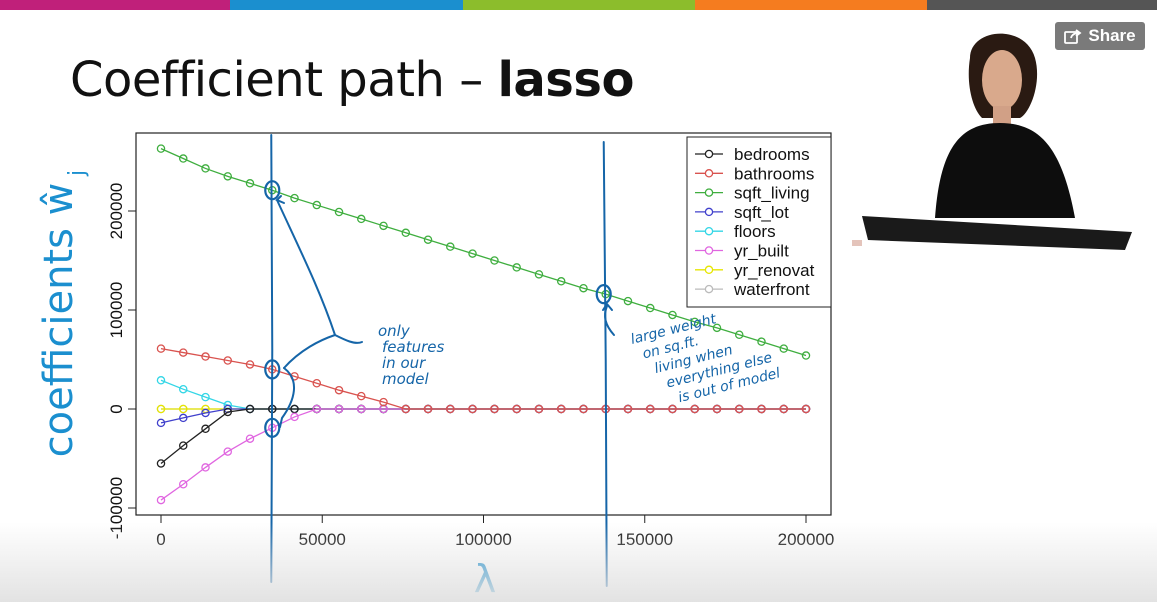 This screenshot has height=602, width=1157. I want to click on legend-label-yr-built: yr_built, so click(761, 251).